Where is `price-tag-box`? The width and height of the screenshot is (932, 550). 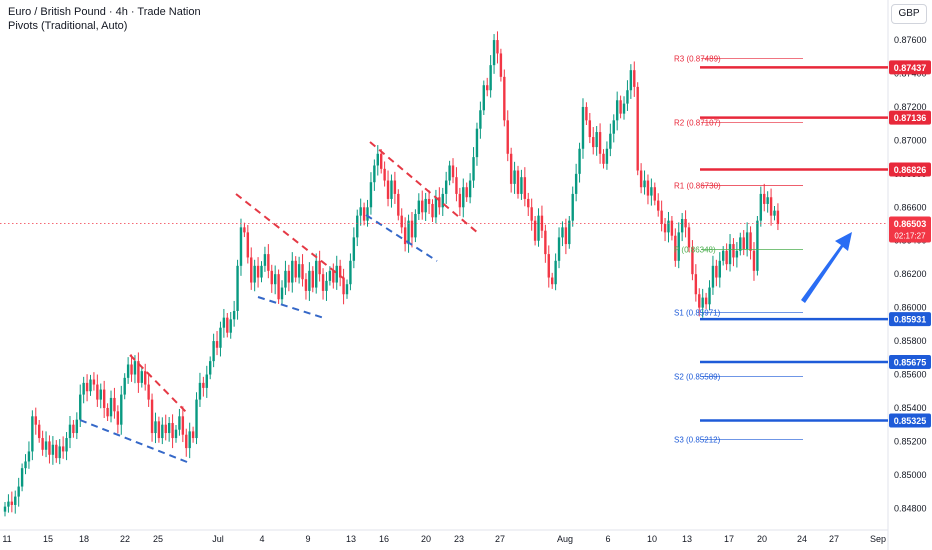 price-tag-box is located at coordinates (910, 117).